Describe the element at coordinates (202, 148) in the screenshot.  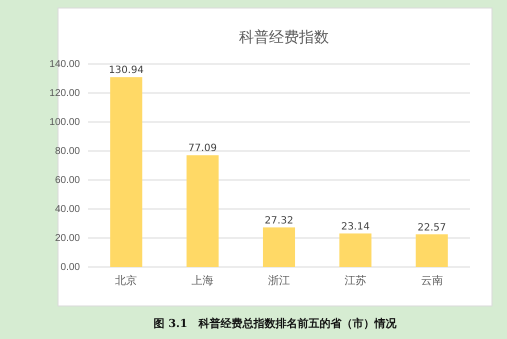
I see `data-label: 77.09` at that location.